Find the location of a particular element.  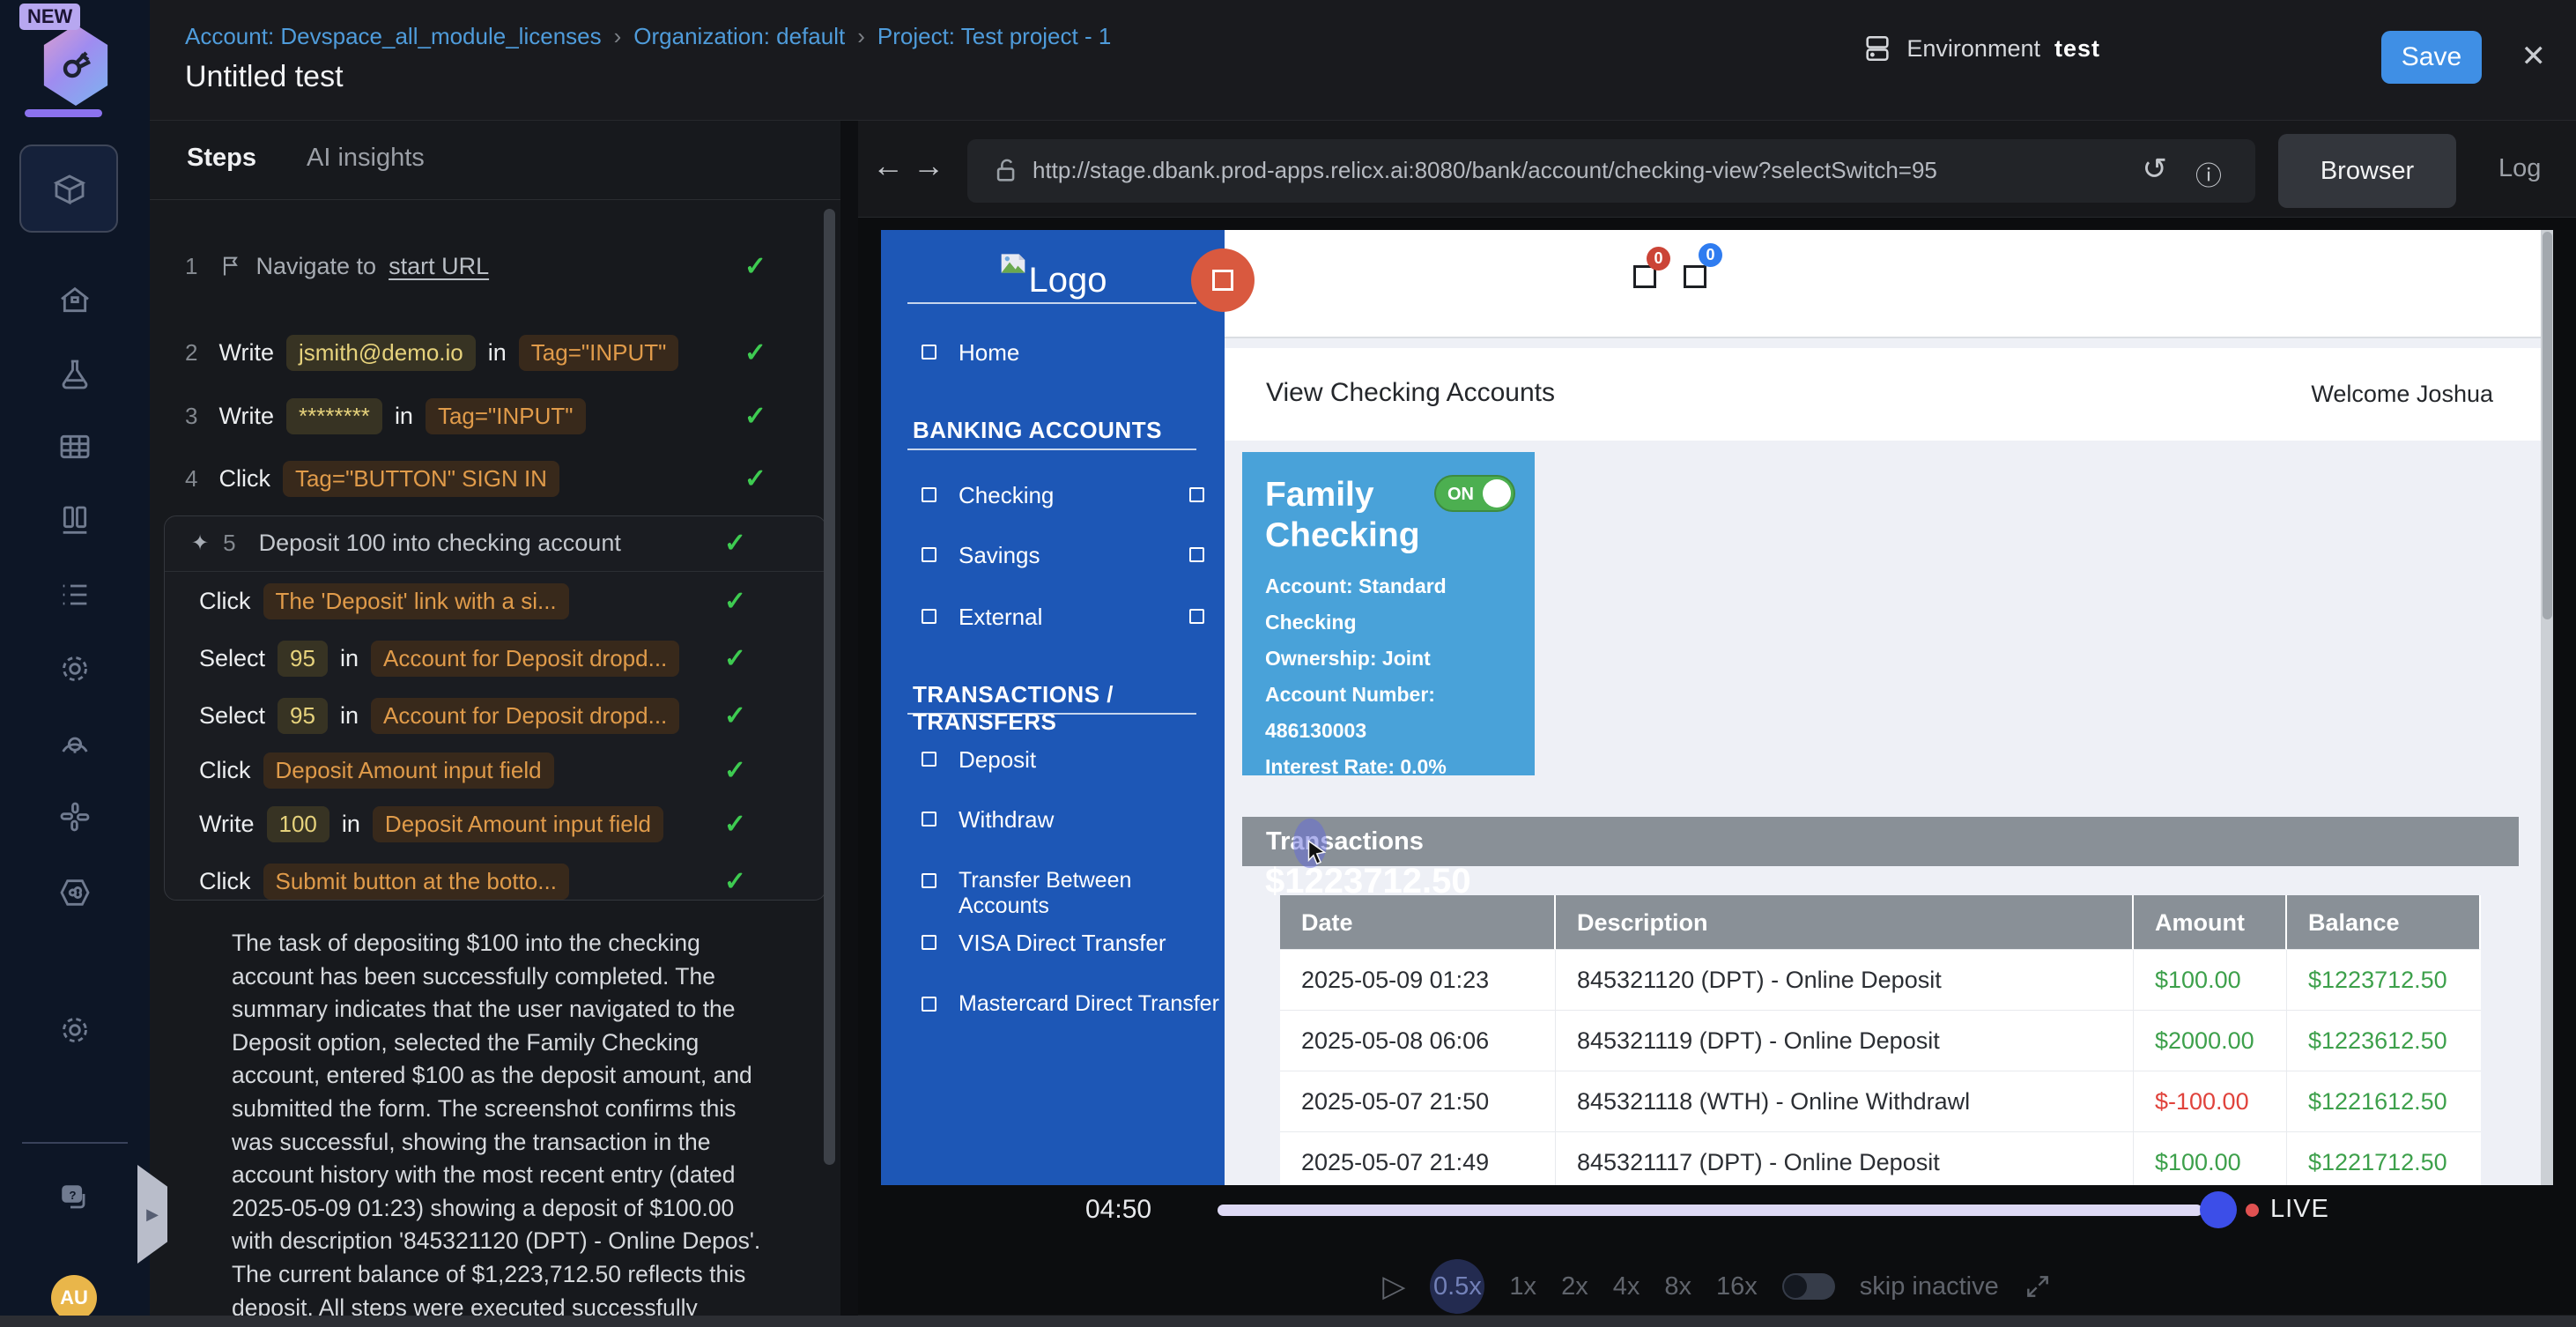

step-target-badge: Tag="BUTTON" SIGN IN is located at coordinates (421, 478).